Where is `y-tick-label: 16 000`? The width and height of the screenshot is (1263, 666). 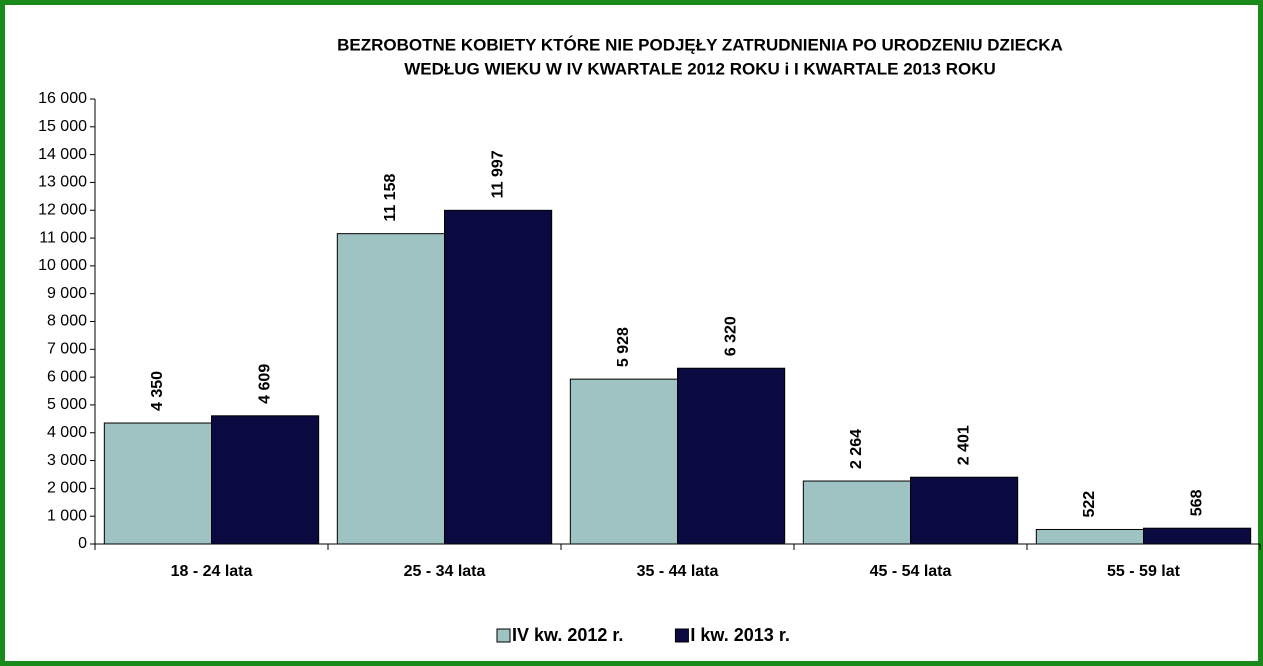
y-tick-label: 16 000 is located at coordinates (62, 98).